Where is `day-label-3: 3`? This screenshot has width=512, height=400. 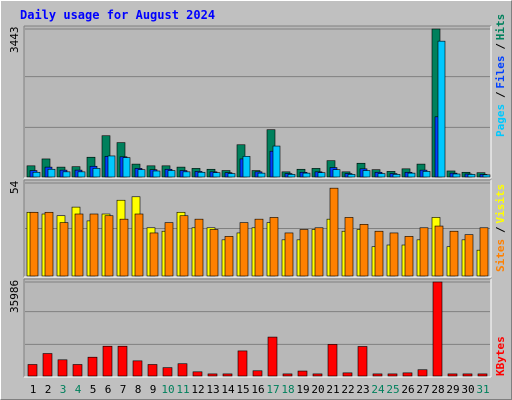 day-label-3: 3 is located at coordinates (63, 389).